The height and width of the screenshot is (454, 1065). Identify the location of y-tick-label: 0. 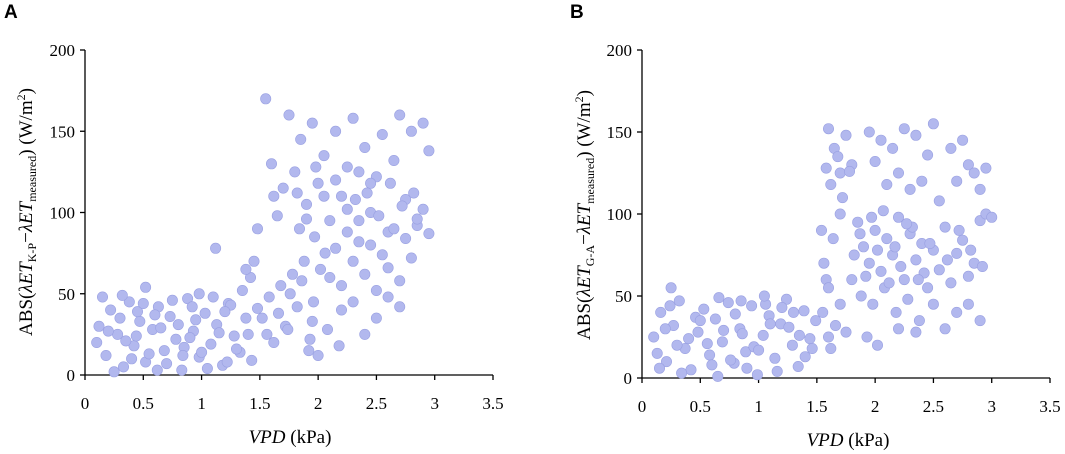
(628, 378).